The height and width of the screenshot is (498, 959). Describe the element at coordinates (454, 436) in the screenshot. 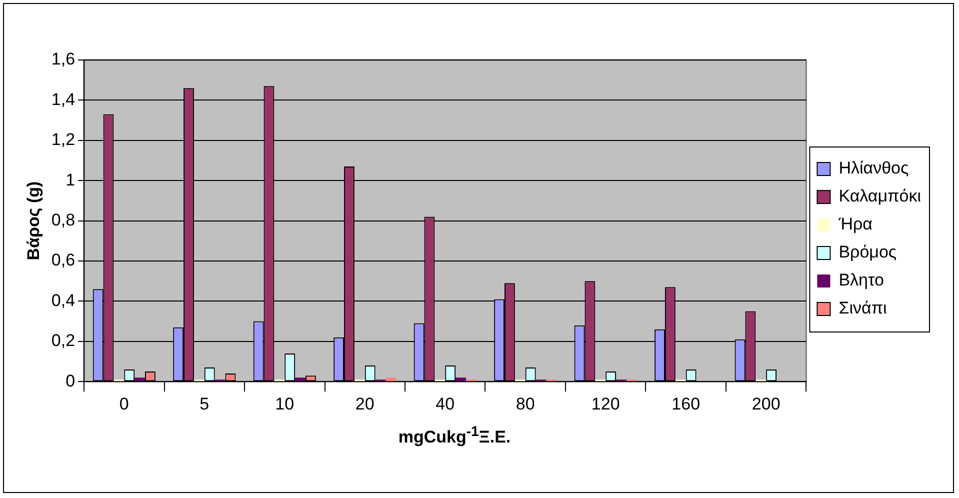

I see `x-axis-title: mgCukg$^{-1}$Ξ.Ε.` at that location.